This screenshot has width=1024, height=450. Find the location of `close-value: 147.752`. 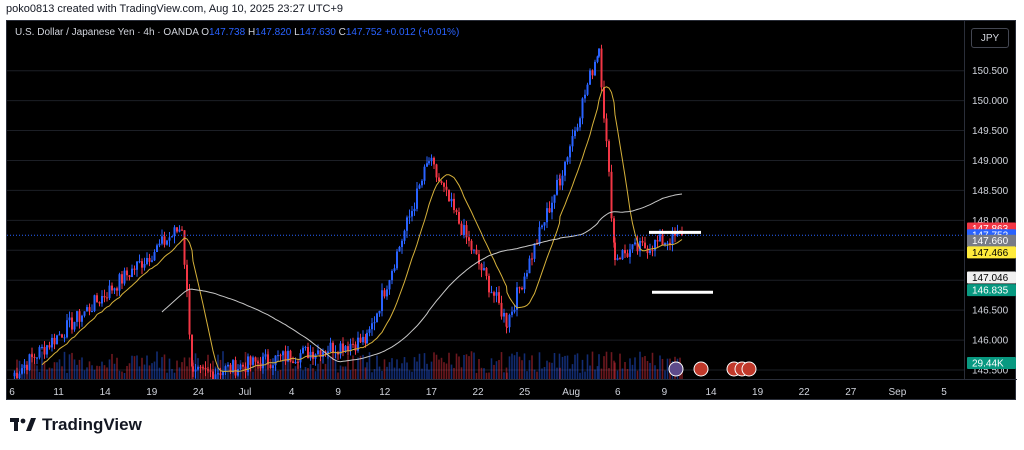

close-value: 147.752 is located at coordinates (363, 32).